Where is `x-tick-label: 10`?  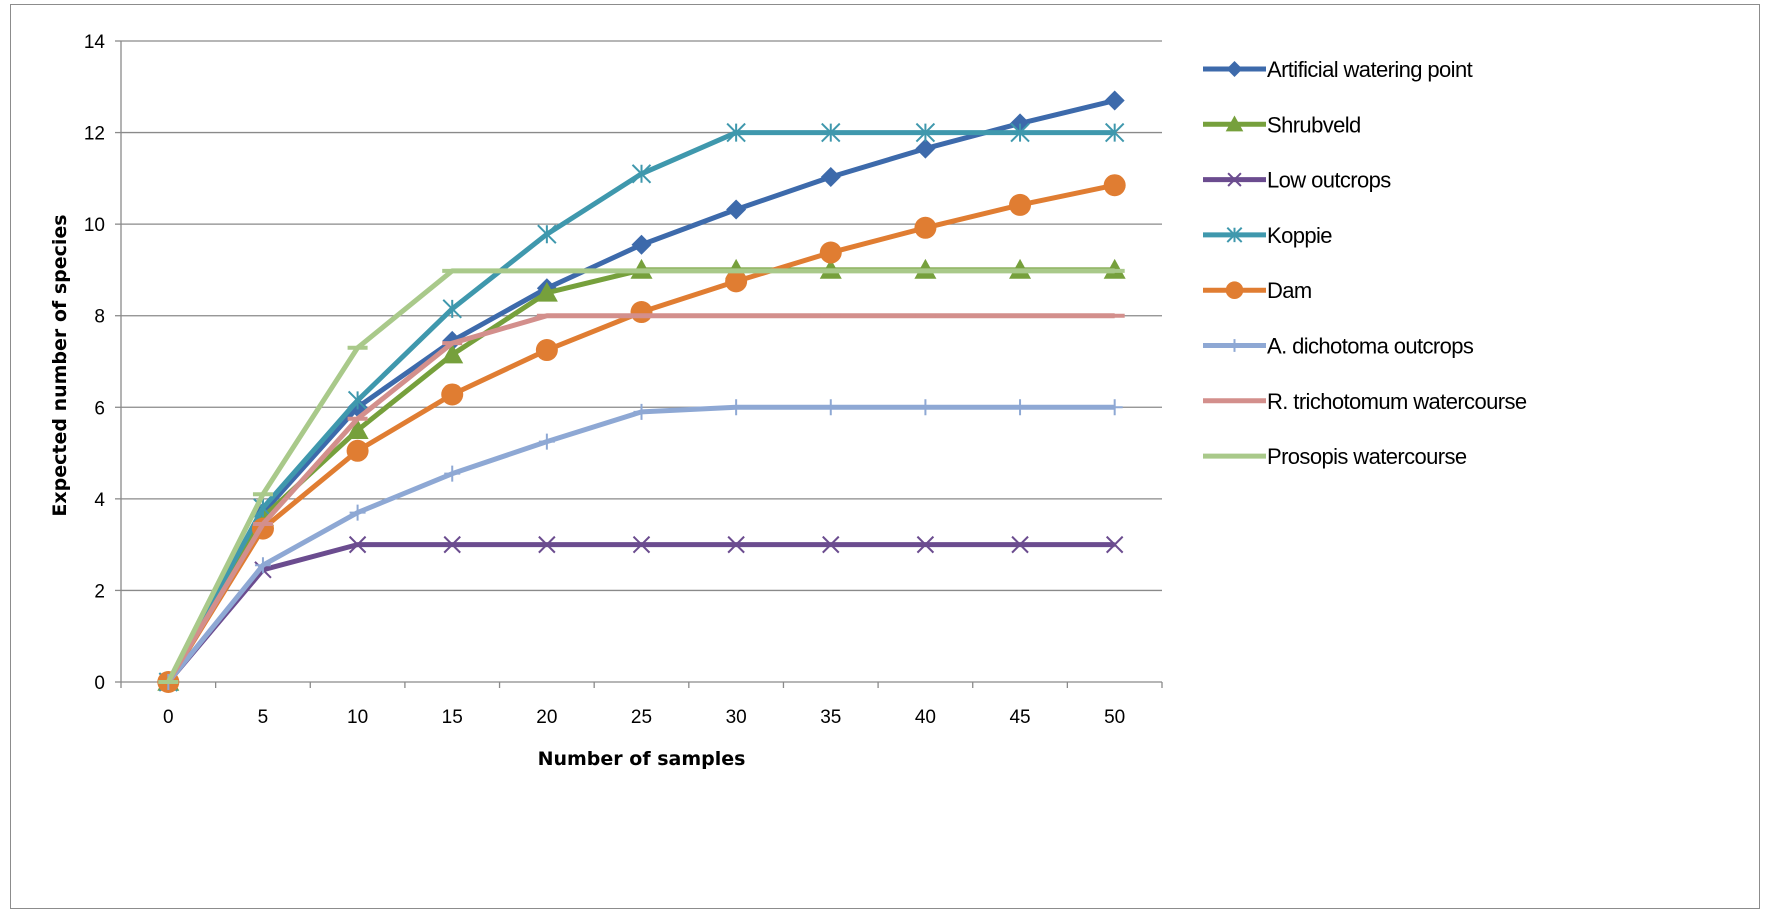 x-tick-label: 10 is located at coordinates (357, 717).